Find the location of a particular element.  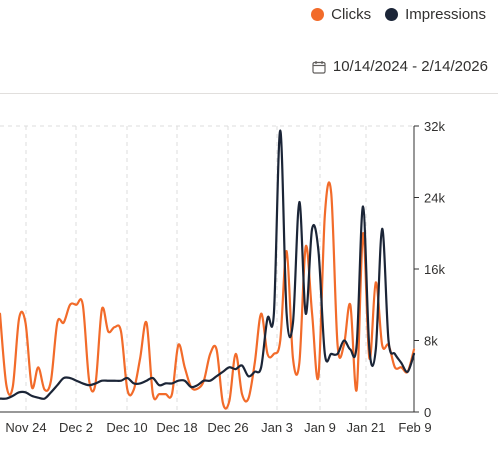

x-tick-label: Dec 10 is located at coordinates (126, 427).